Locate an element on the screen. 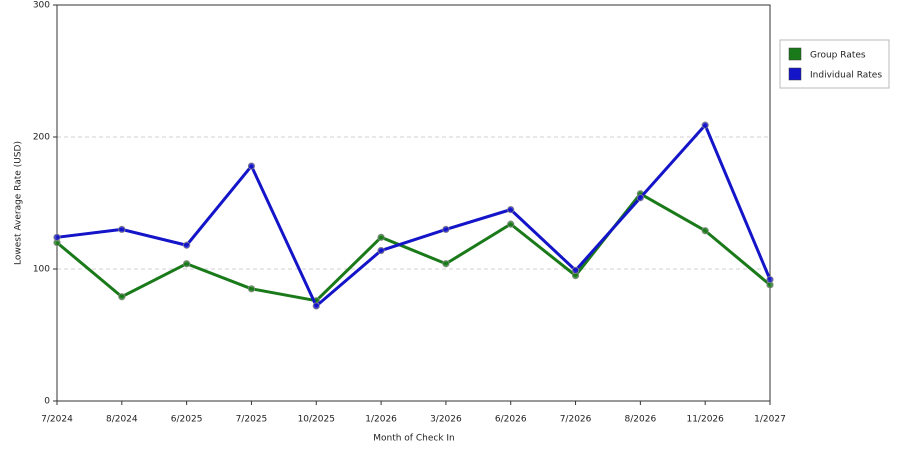 The image size is (900, 450). legend-label: Group Rates is located at coordinates (838, 56).